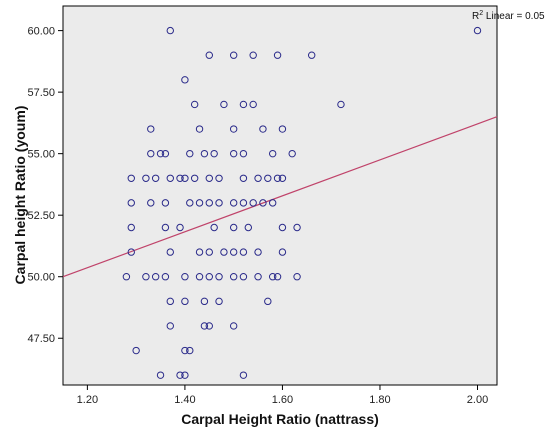 This screenshot has height=432, width=545. Describe the element at coordinates (475, 16) in the screenshot. I see `r-squared-prefix: R` at that location.